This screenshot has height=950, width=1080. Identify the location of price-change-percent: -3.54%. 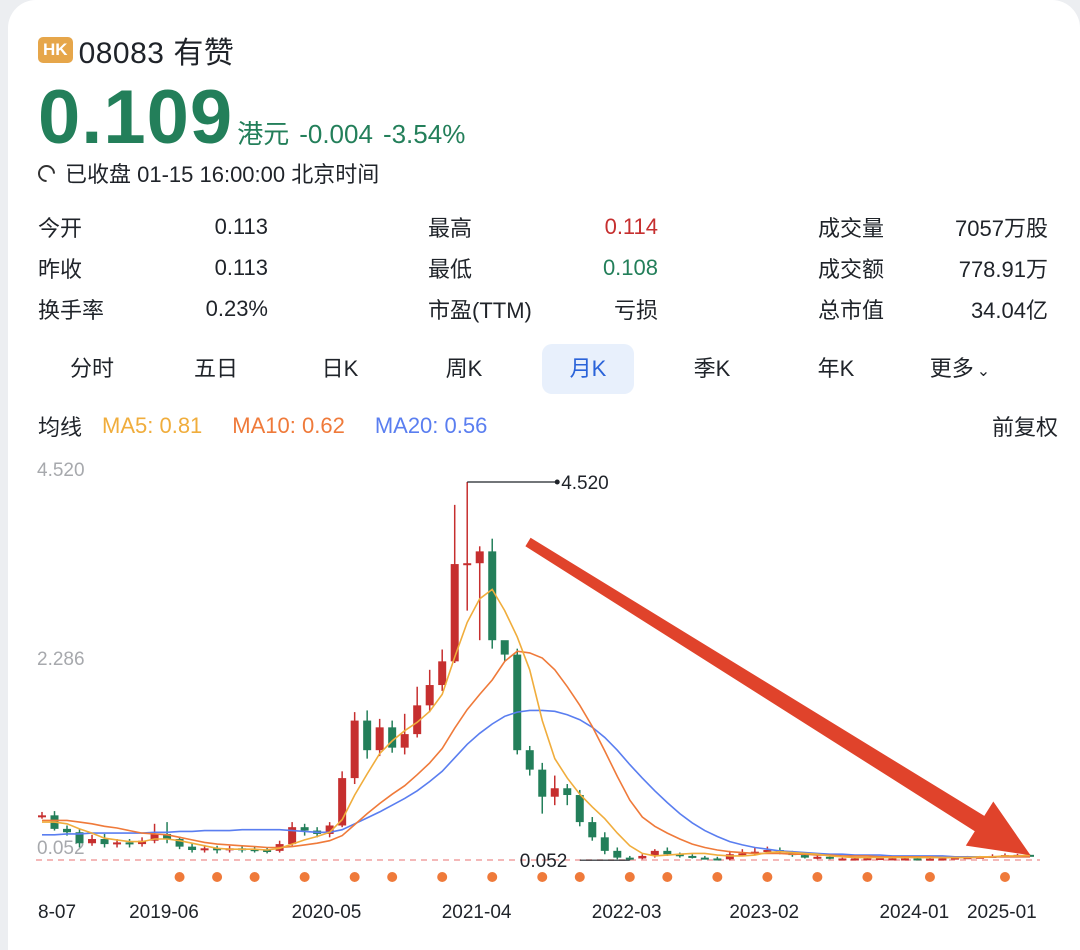
(424, 134).